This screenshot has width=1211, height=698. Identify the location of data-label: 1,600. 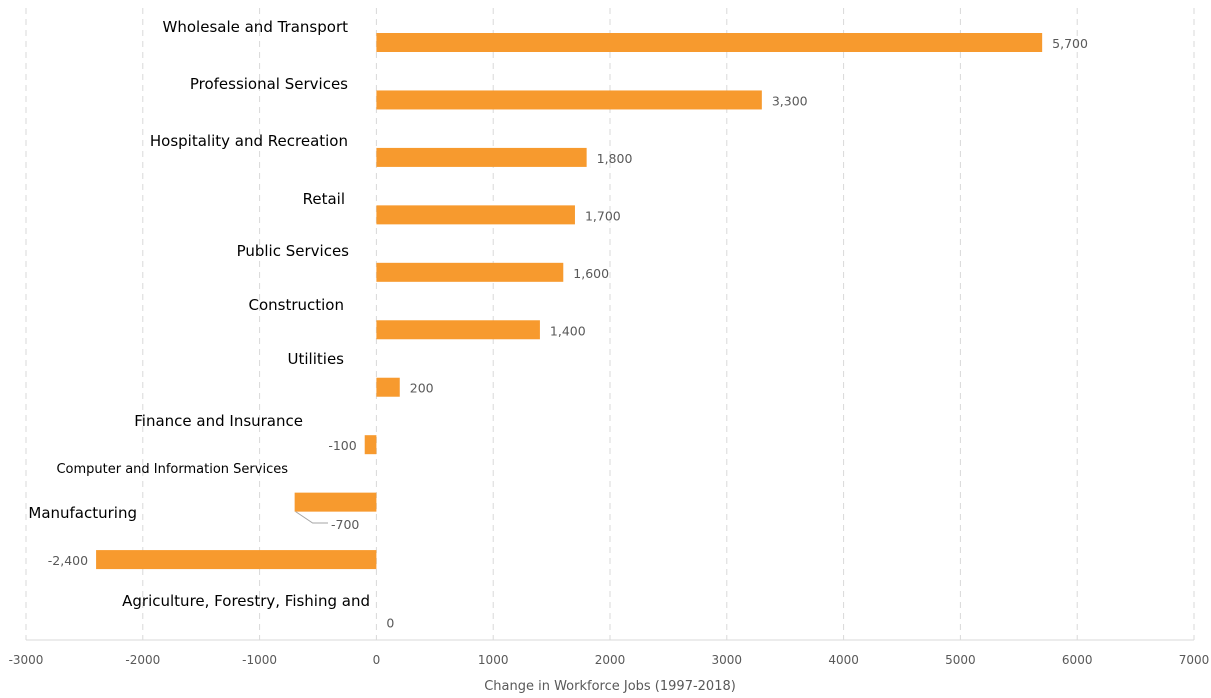
(591, 273).